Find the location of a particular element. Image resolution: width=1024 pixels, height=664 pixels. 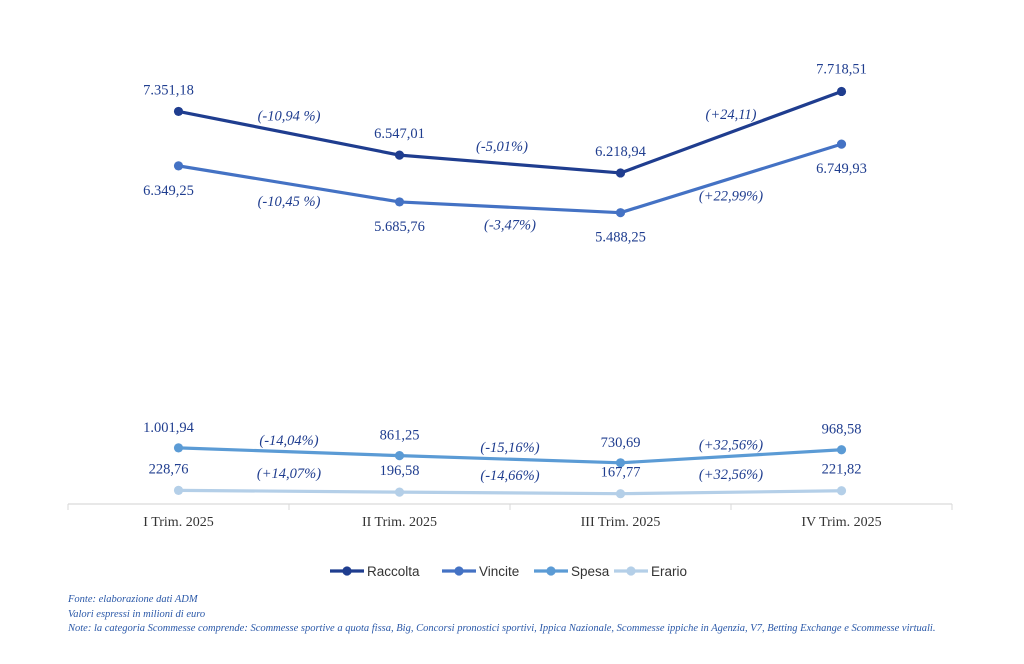

x-tick-label: I Trim. 2025 is located at coordinates (178, 522).